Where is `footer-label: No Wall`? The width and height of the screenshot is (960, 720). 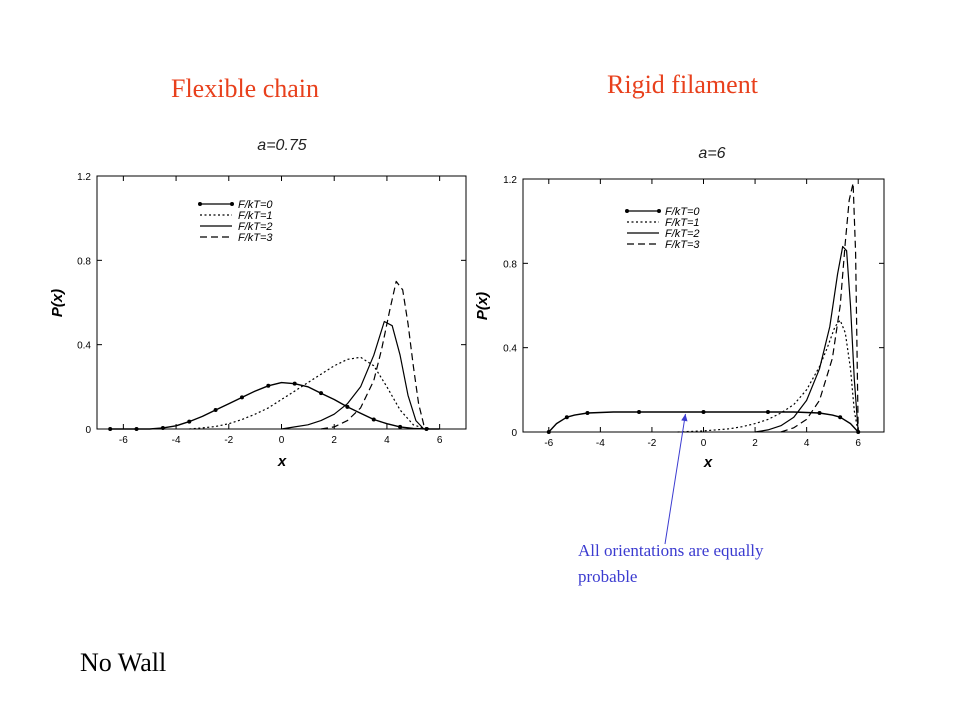 footer-label: No Wall is located at coordinates (123, 662).